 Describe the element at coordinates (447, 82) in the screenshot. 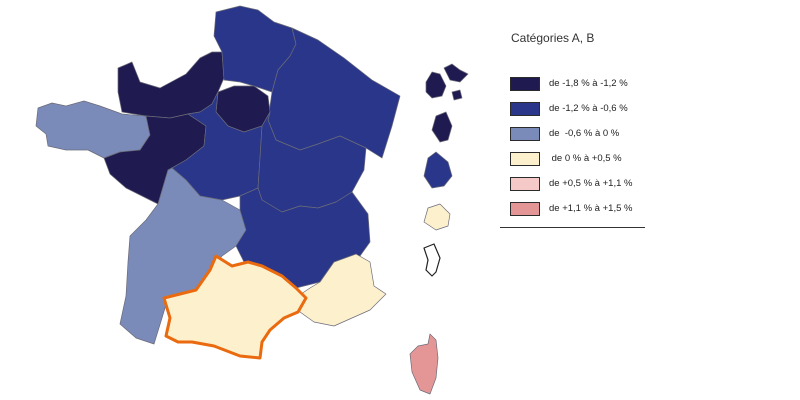

I see `region-guadeloupe` at that location.